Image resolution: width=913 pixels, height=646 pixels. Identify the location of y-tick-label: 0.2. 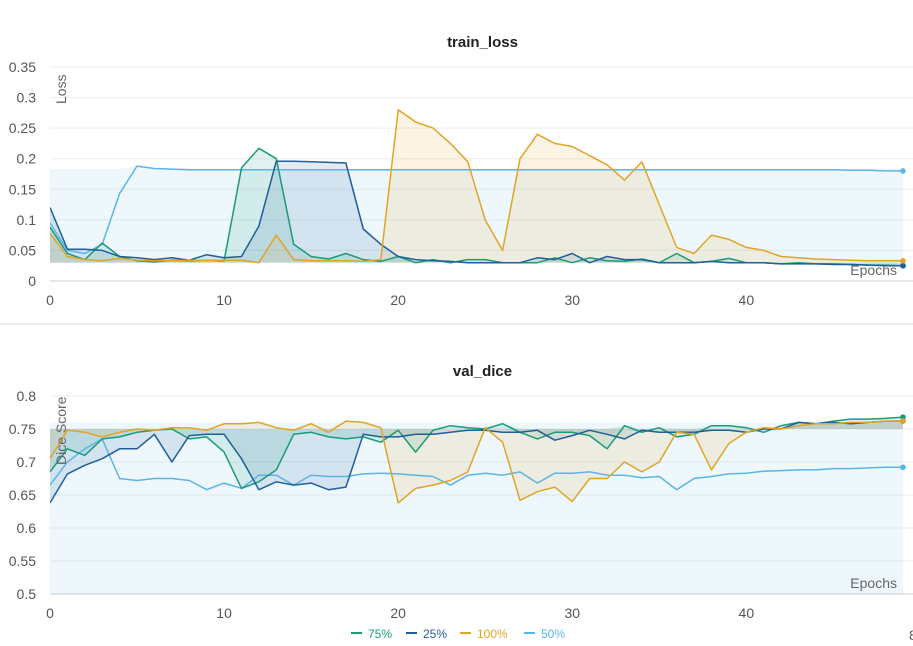
(27, 159).